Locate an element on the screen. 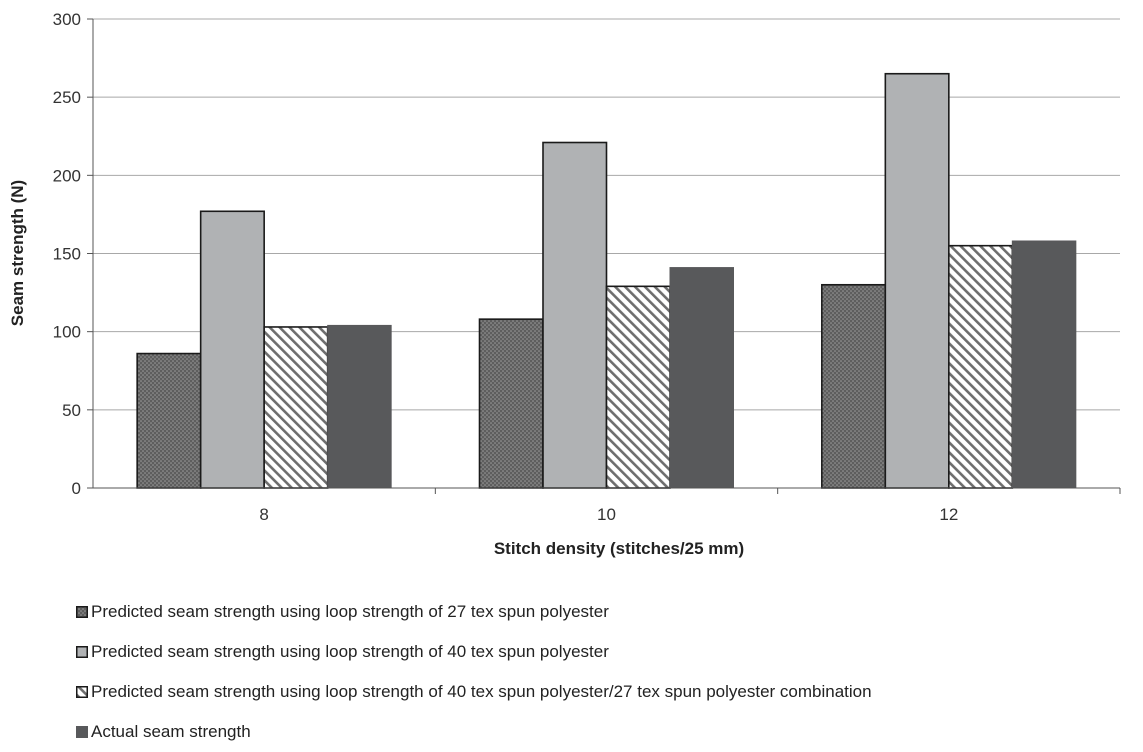 The image size is (1143, 752). y-tick-label: 200 is located at coordinates (67, 175).